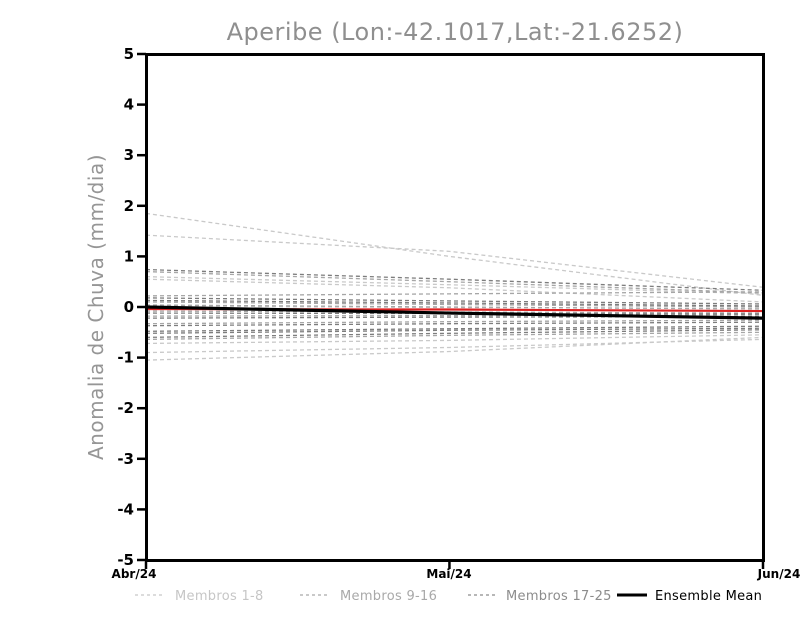 The width and height of the screenshot is (800, 618). Describe the element at coordinates (125, 358) in the screenshot. I see `y-tick-label: -1` at that location.